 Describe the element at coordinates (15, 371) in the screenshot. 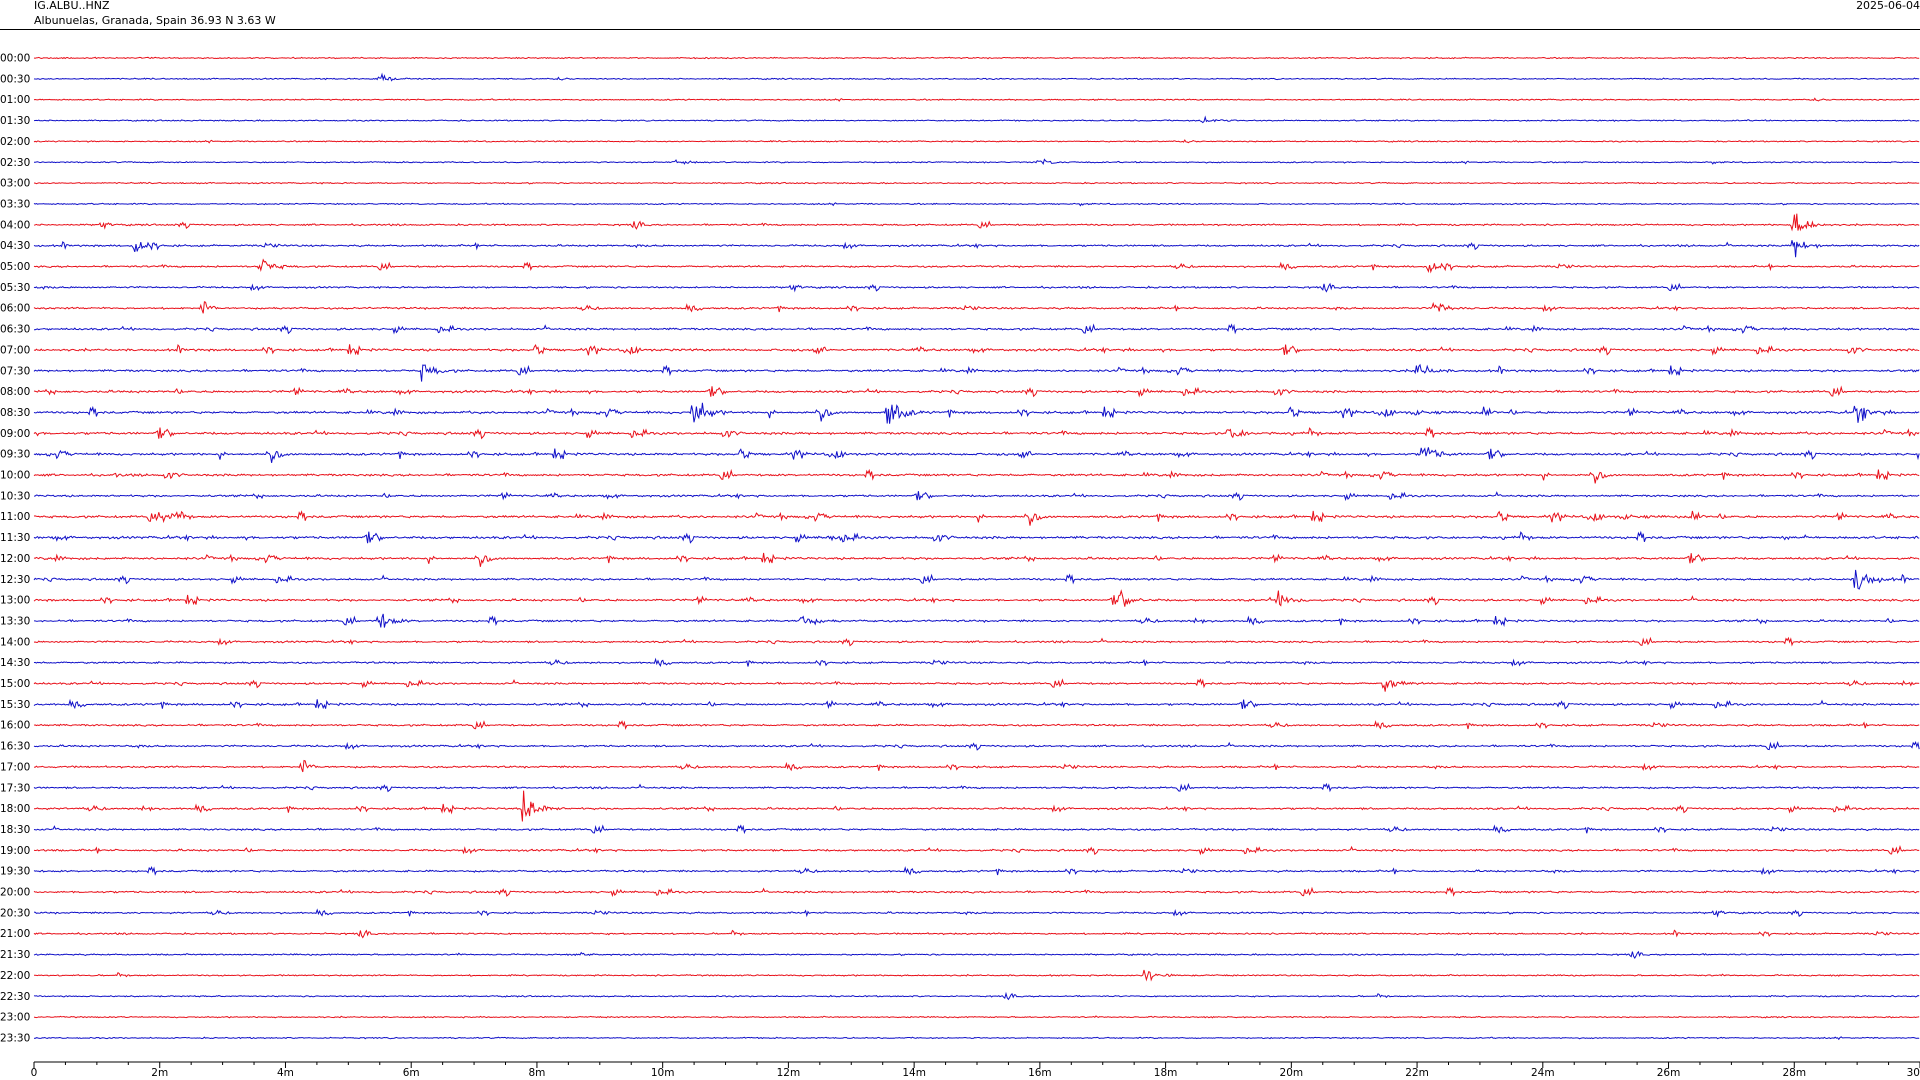

I see `row-time-label: 07:30` at that location.